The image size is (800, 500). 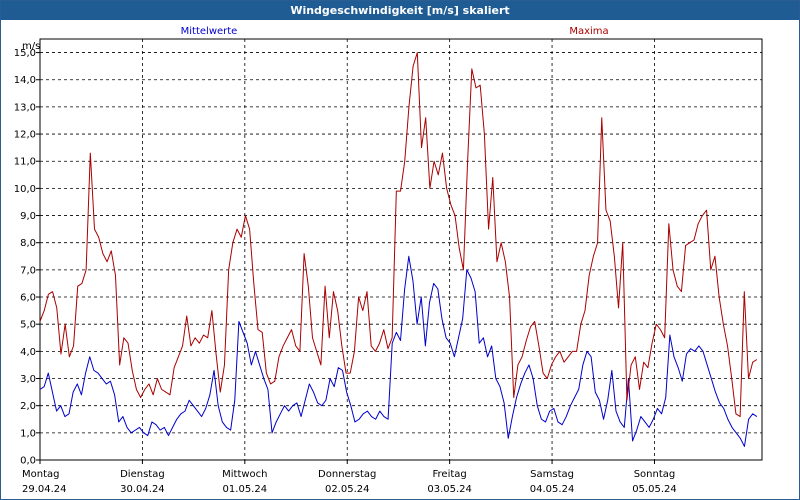 What do you see at coordinates (552, 489) in the screenshot?
I see `x-tick-date-label: 04.05.24` at bounding box center [552, 489].